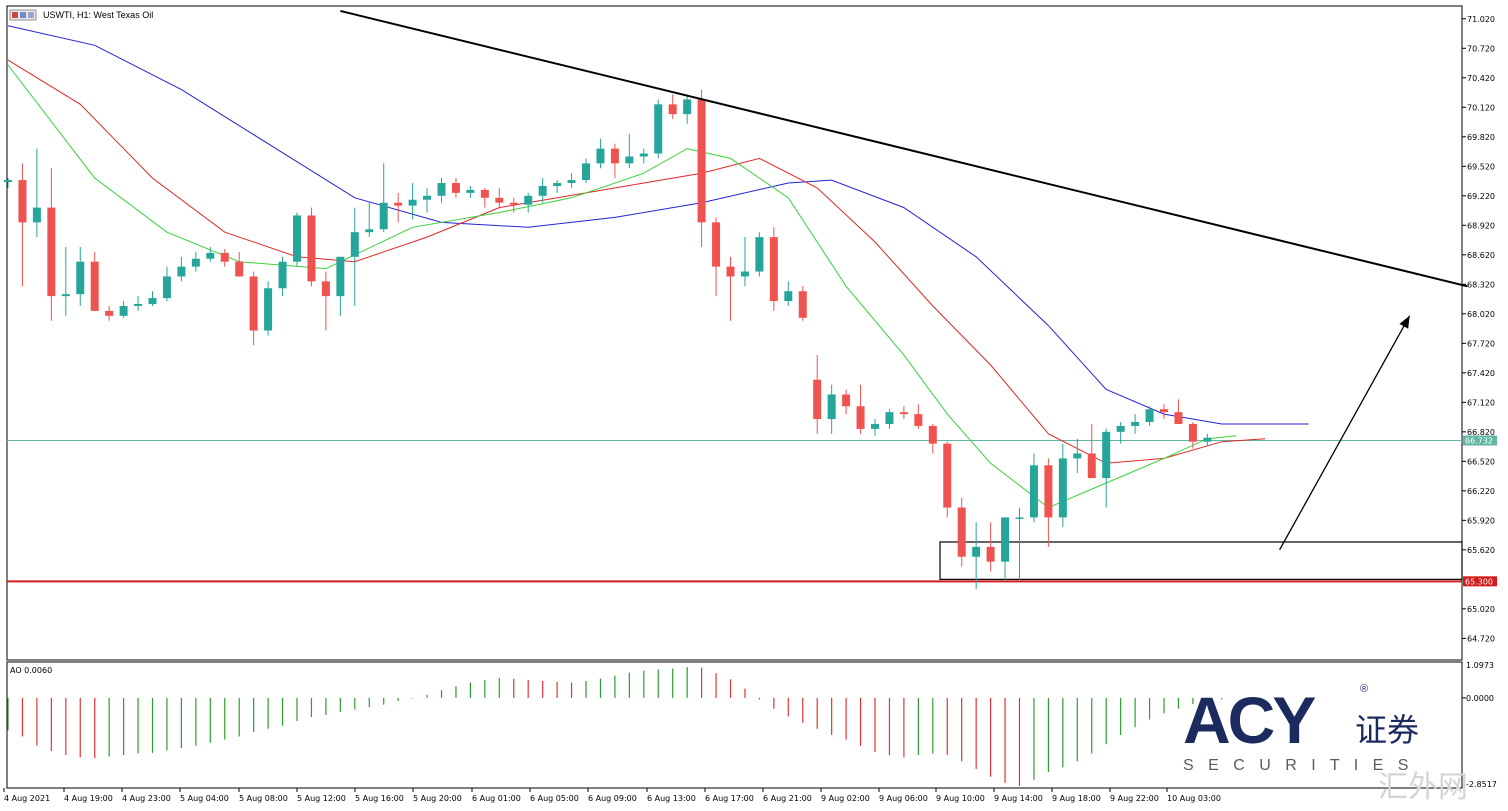 The height and width of the screenshot is (811, 1508). Describe the element at coordinates (1481, 284) in the screenshot. I see `price-tick-label: 68.320` at that location.